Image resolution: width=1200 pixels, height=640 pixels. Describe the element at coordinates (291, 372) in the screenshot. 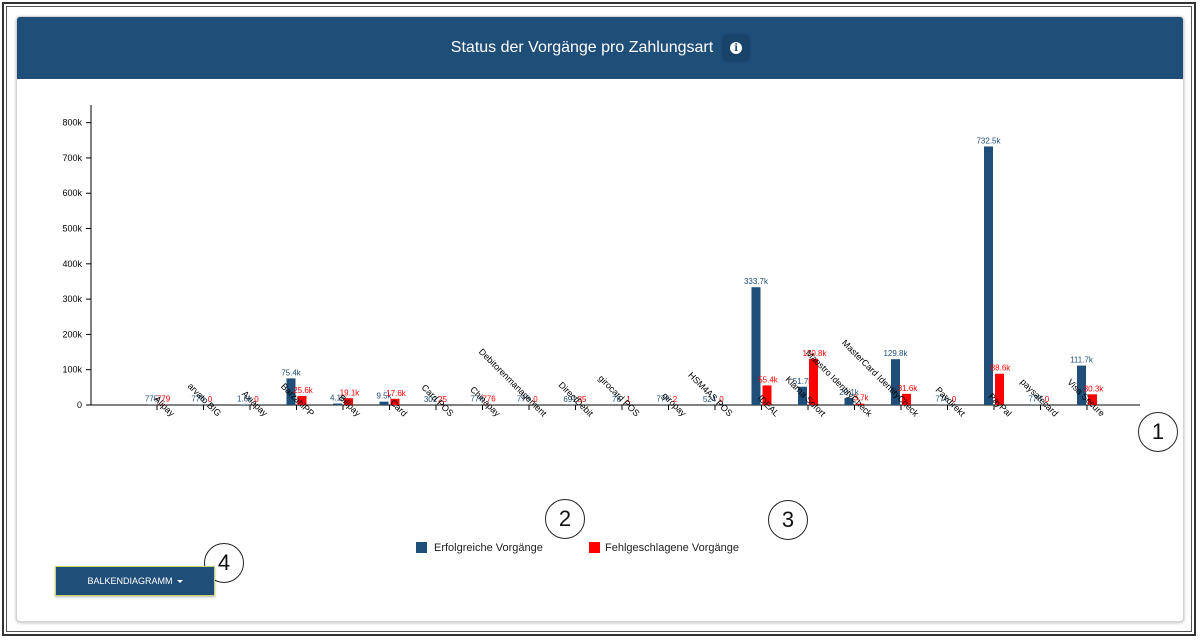

I see `data-label-success: 75.4k` at that location.